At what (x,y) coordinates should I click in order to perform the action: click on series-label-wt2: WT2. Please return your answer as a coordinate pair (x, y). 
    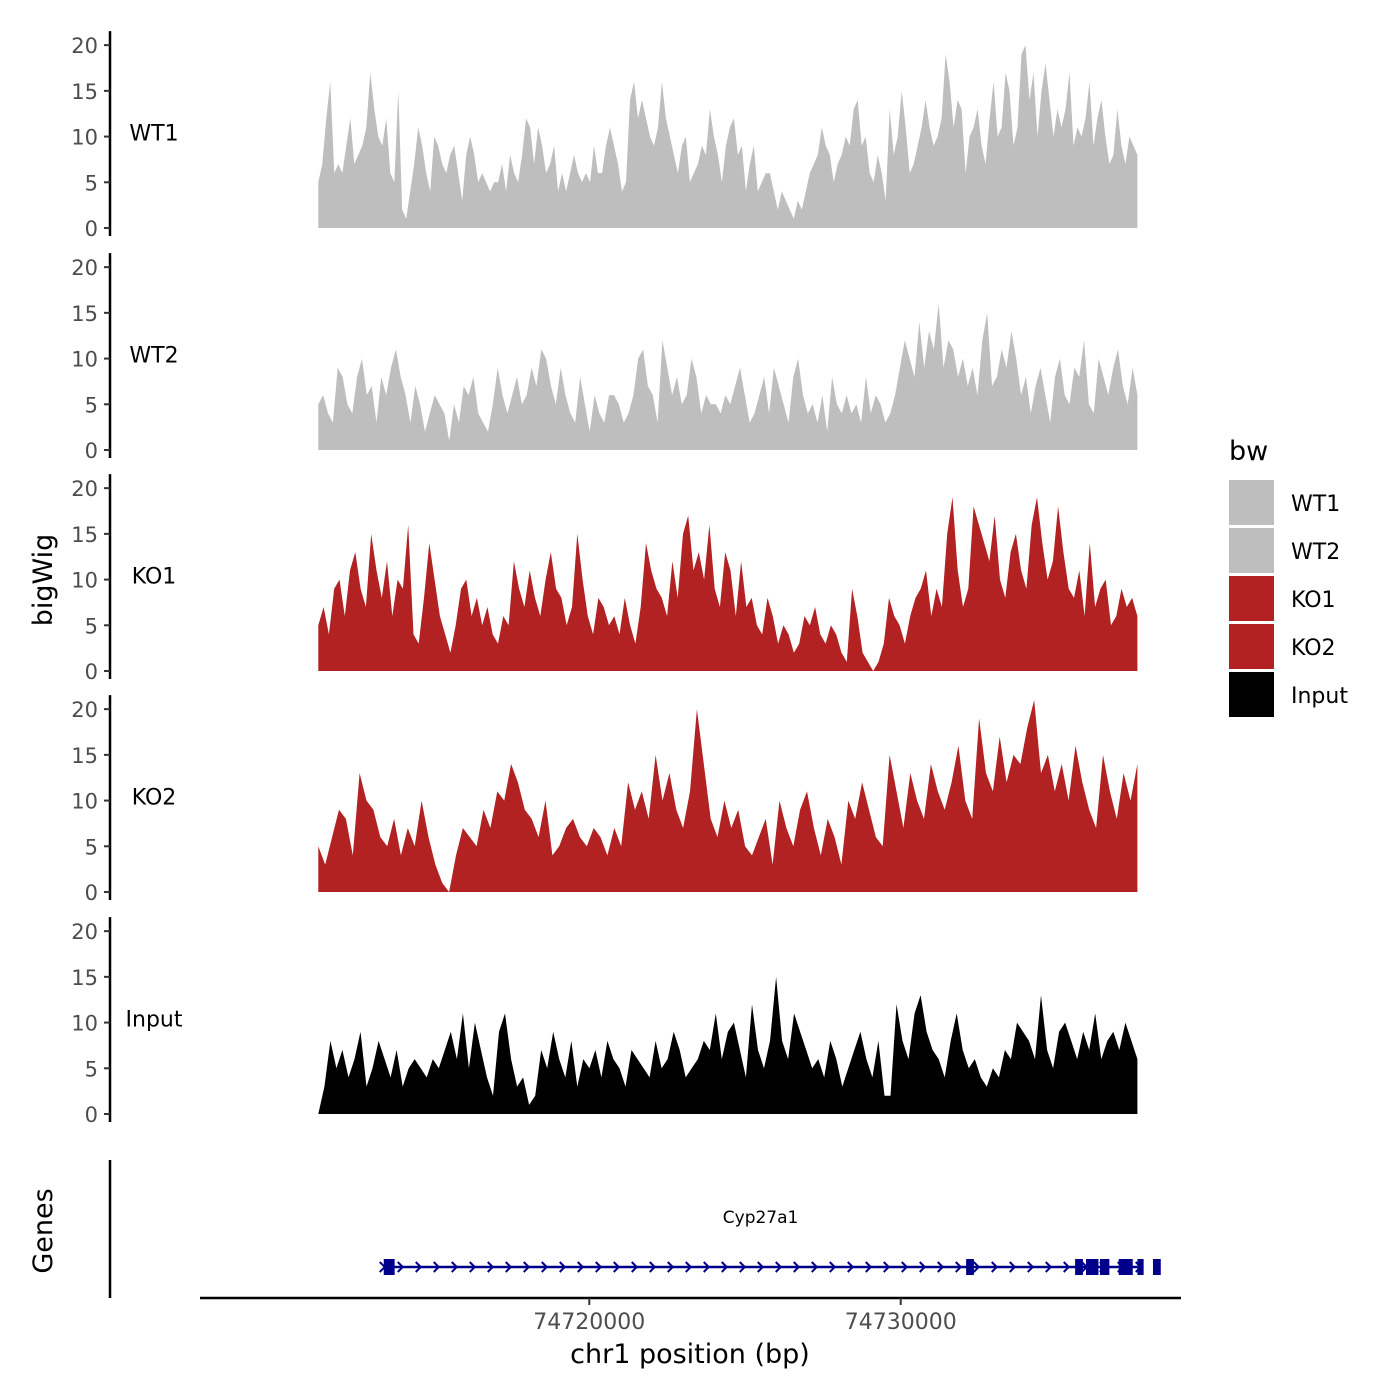
    Looking at the image, I should click on (153, 356).